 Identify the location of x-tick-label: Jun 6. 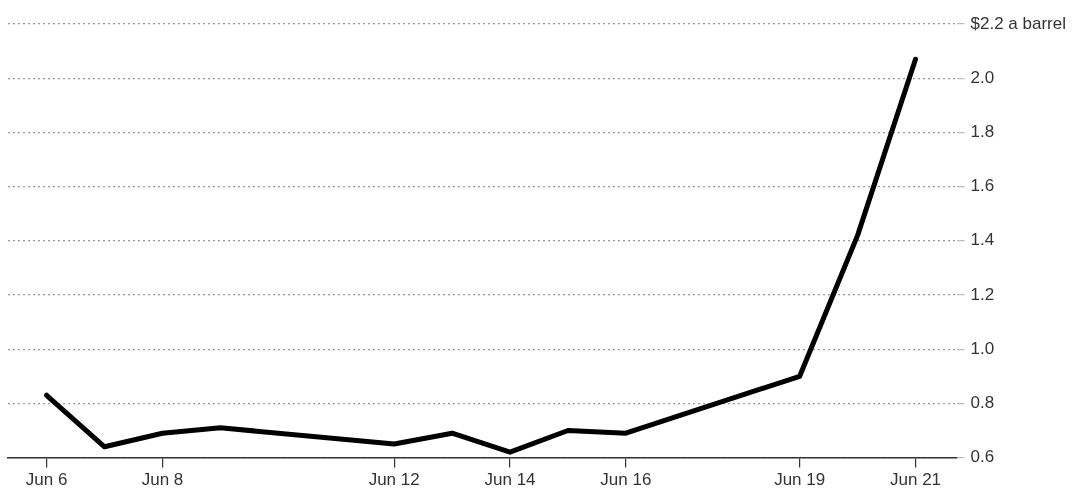
(46, 480).